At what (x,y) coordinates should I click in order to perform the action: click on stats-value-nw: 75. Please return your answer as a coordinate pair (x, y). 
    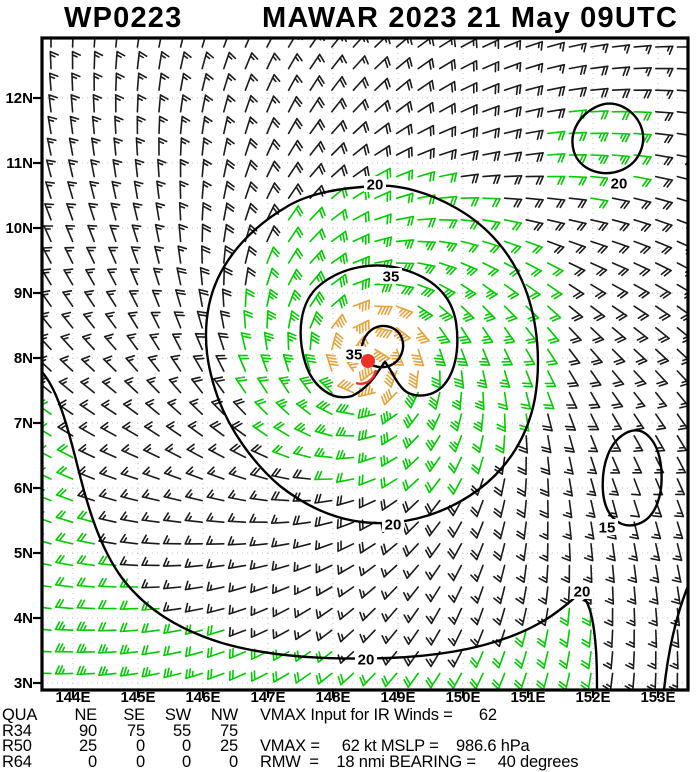
    Looking at the image, I should click on (229, 730).